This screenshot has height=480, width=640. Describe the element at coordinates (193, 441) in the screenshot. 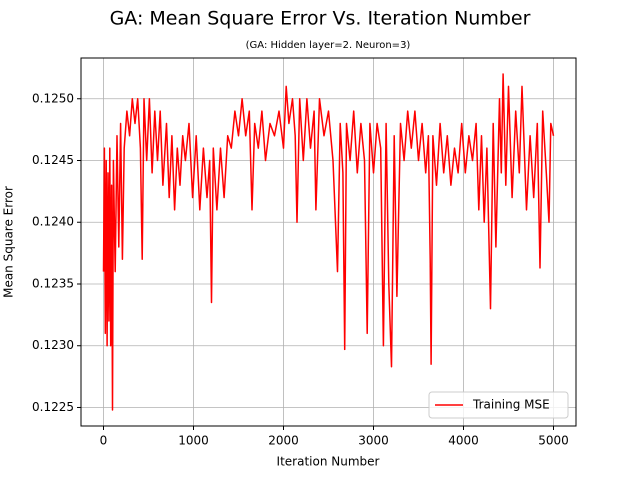

I see `x-tick-label: 1000` at that location.